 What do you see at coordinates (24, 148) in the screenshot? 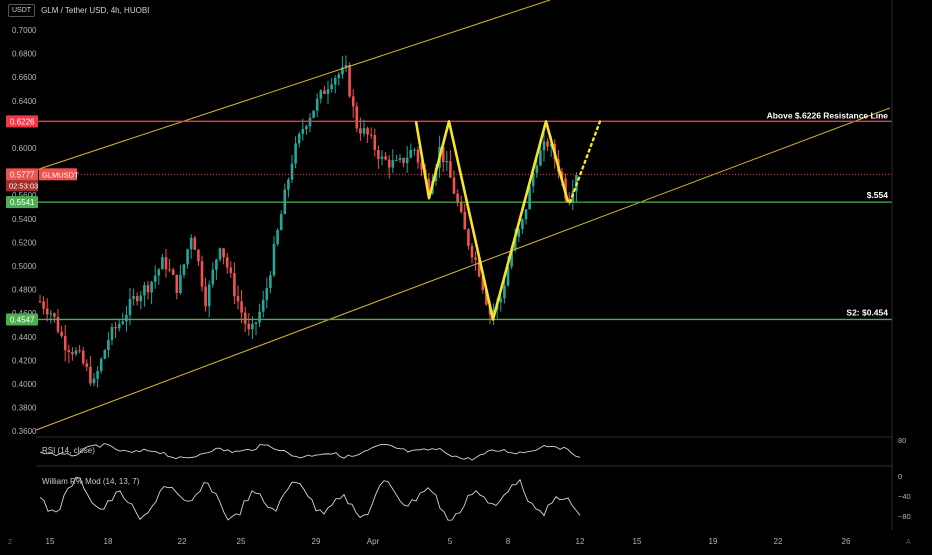
I see `price-tick: 0.6000` at bounding box center [24, 148].